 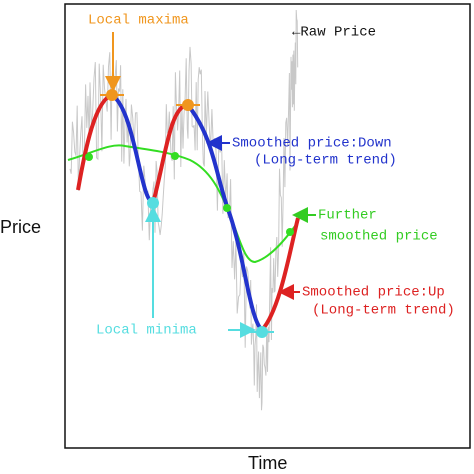 I want to click on annotation: smoothed price, so click(x=379, y=237).